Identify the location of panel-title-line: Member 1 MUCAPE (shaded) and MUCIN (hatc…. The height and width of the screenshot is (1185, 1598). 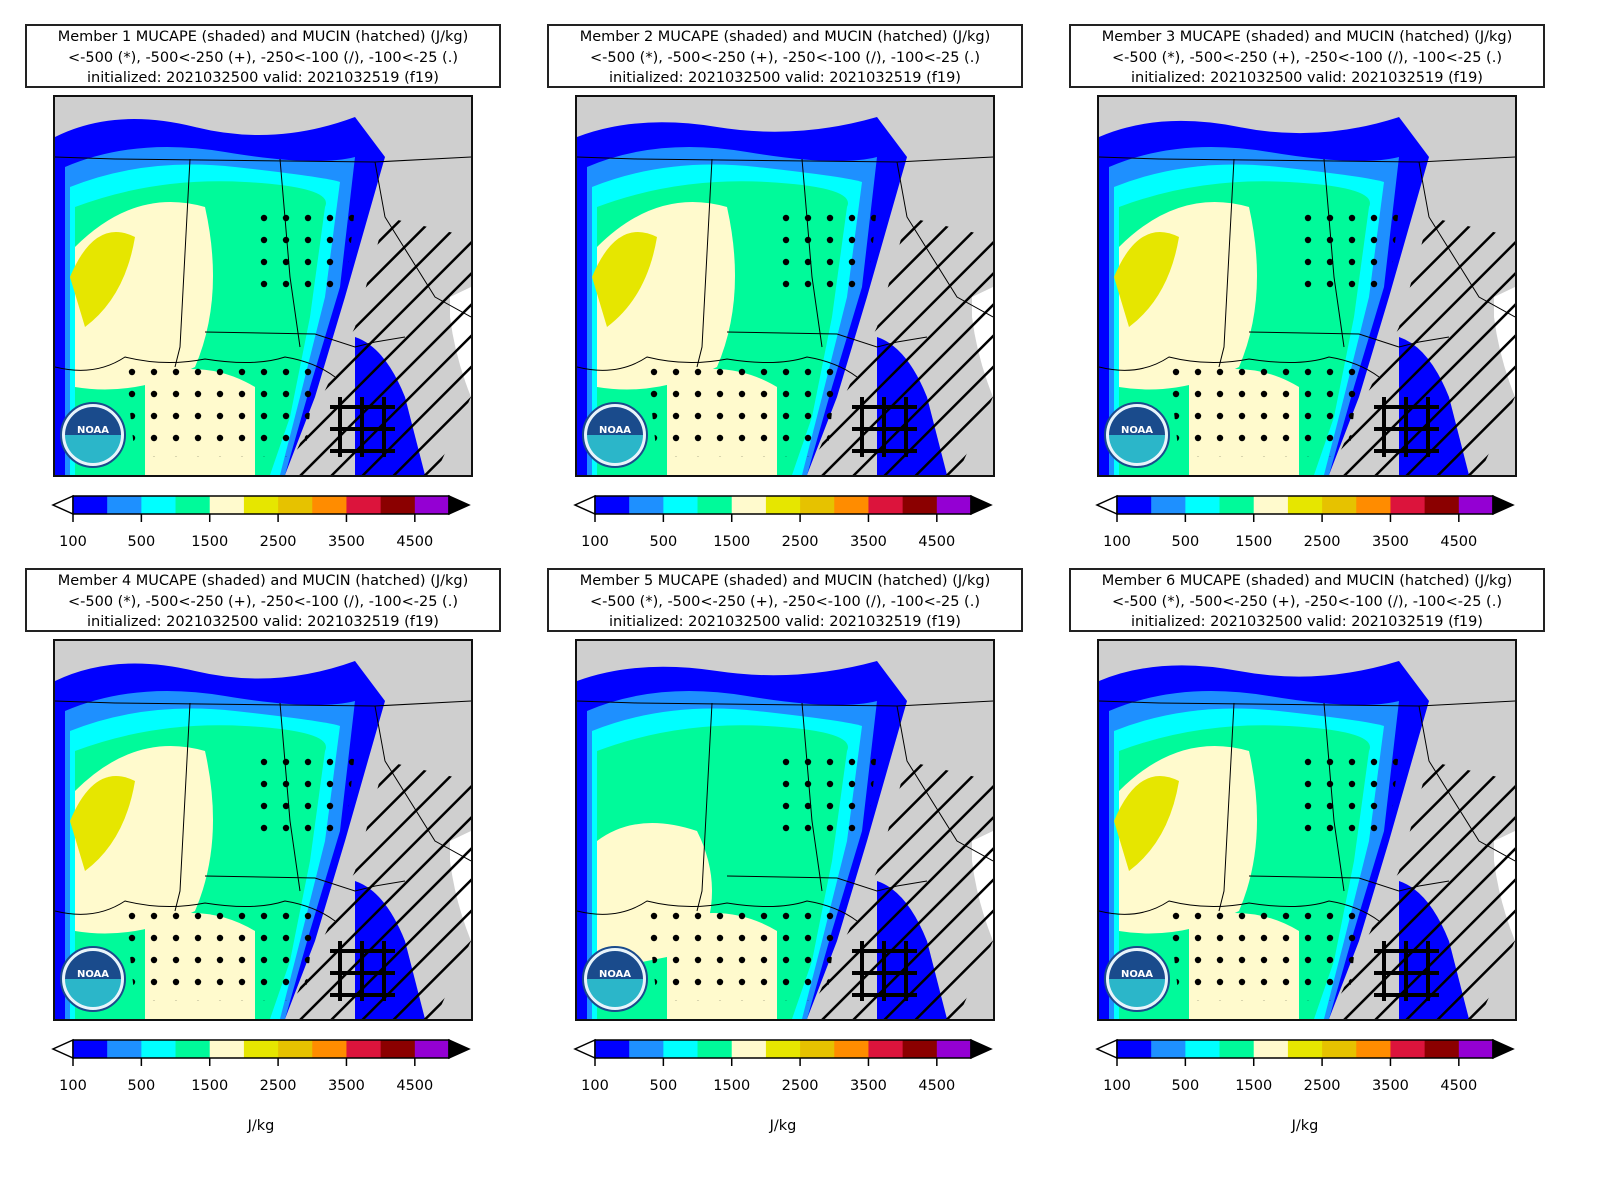
(263, 37).